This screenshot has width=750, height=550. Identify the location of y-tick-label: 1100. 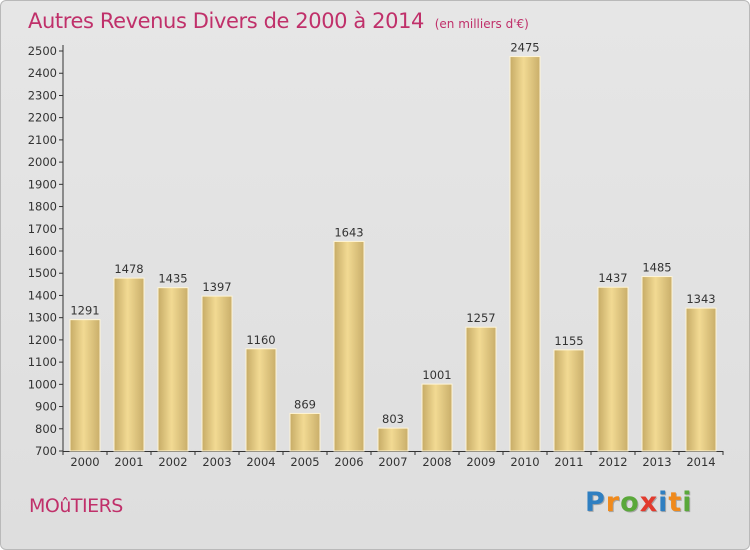
(42, 362).